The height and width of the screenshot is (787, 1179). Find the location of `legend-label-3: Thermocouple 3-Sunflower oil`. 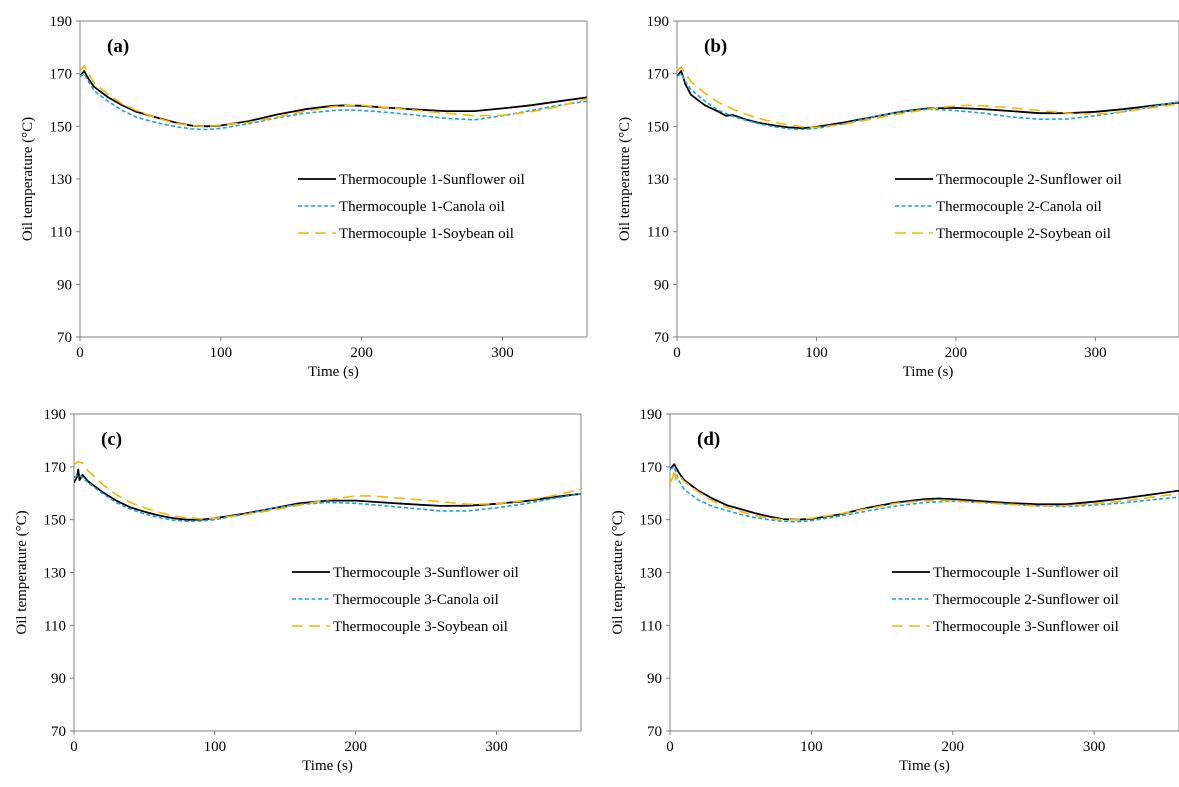

legend-label-3: Thermocouple 3-Sunflower oil is located at coordinates (1026, 627).